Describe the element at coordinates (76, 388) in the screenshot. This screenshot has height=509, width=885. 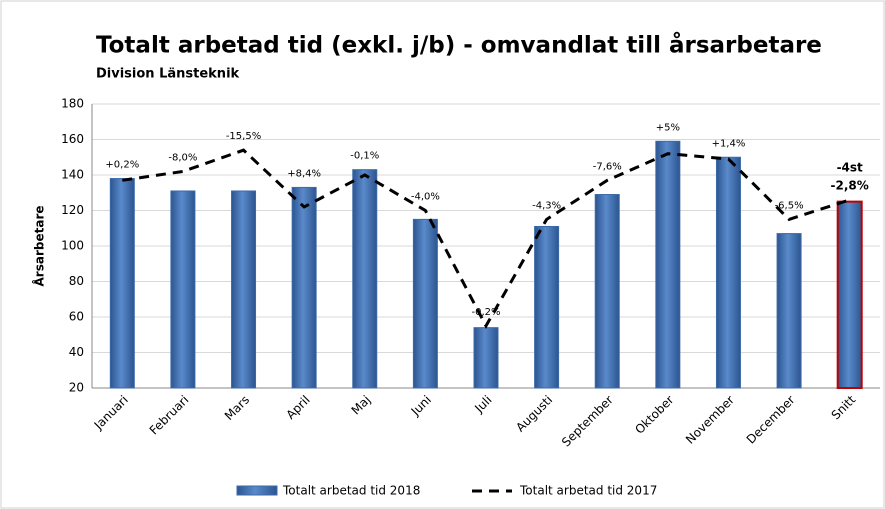
I see `y-tick-label: 20` at that location.